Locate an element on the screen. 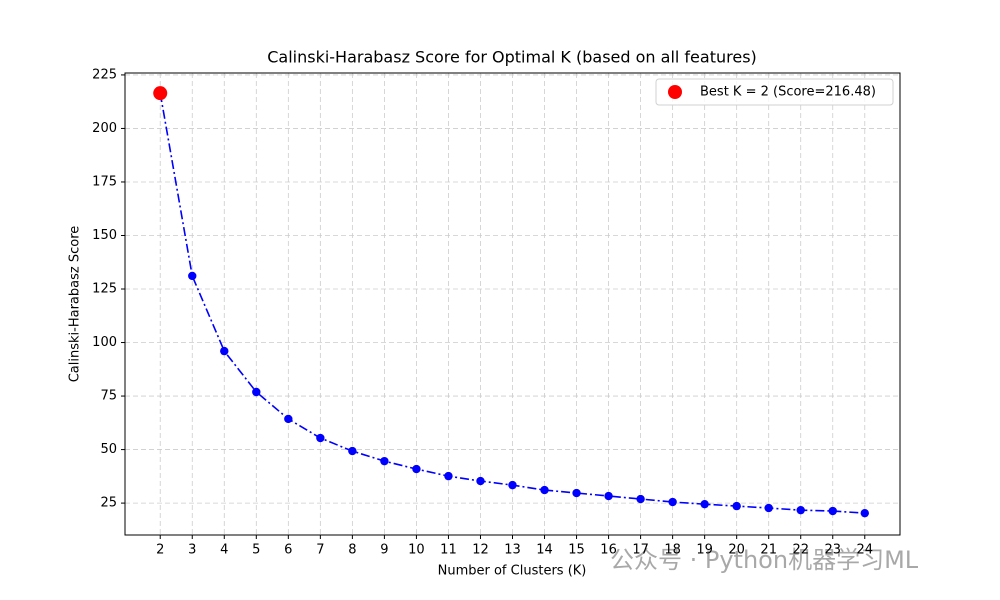  x-tick-label: 19 is located at coordinates (704, 550).